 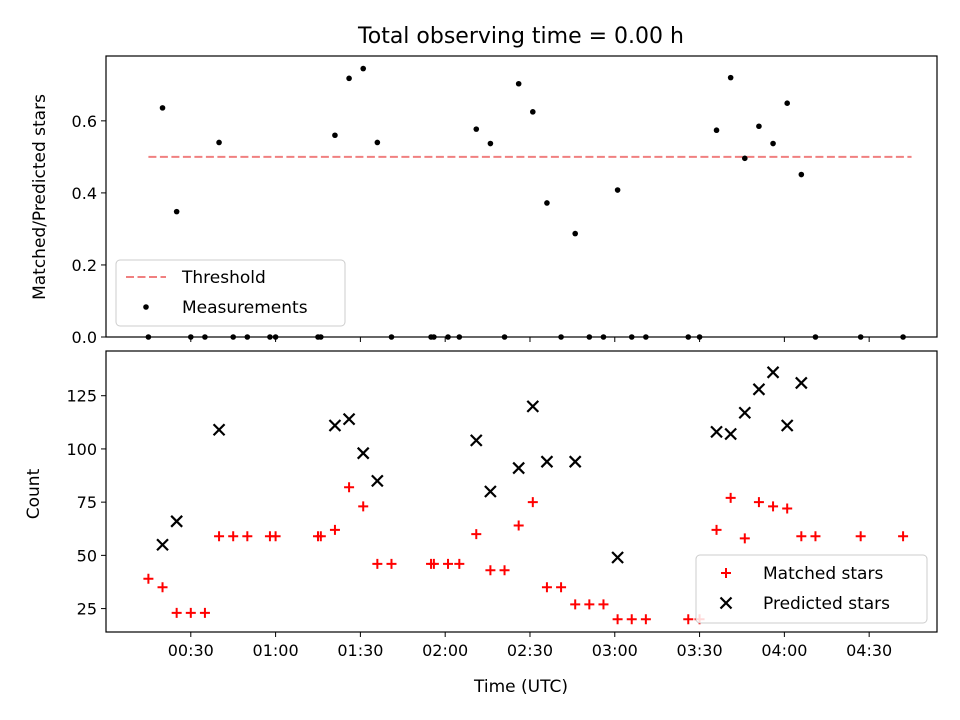 I want to click on top-legend-box, so click(x=230, y=293).